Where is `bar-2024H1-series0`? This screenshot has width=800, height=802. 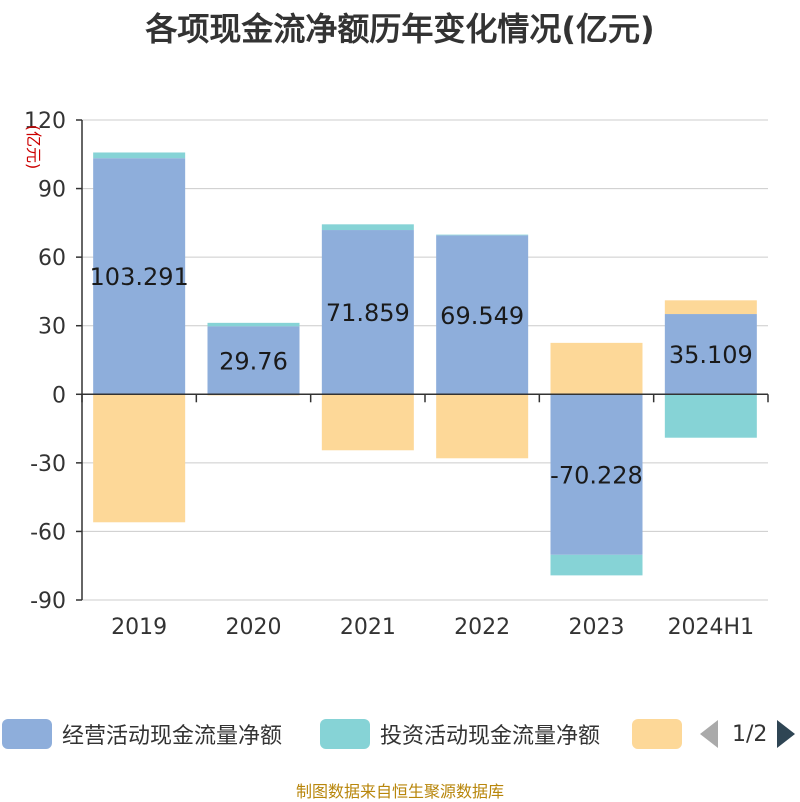
bar-2024H1-series0 is located at coordinates (710, 354).